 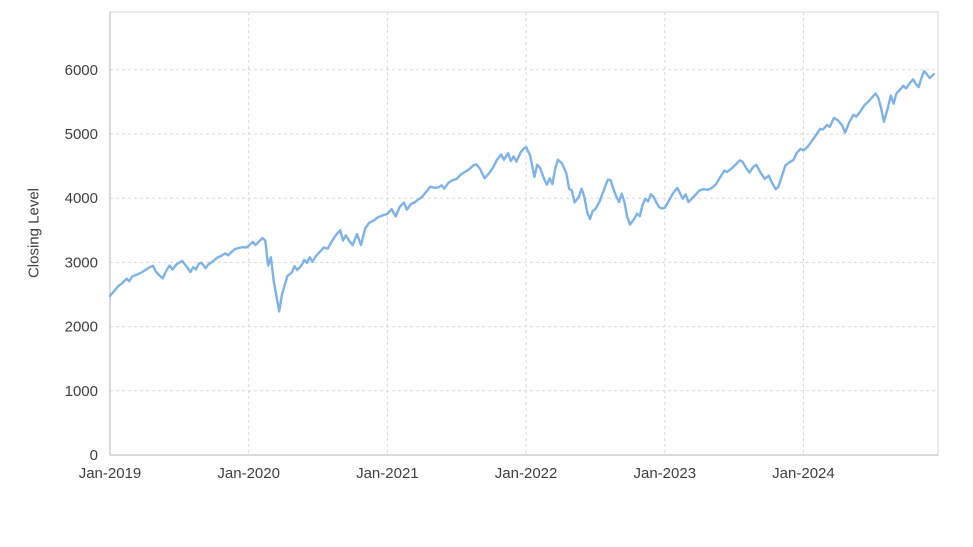 I want to click on y-tick-label: 2000, so click(x=81, y=327).